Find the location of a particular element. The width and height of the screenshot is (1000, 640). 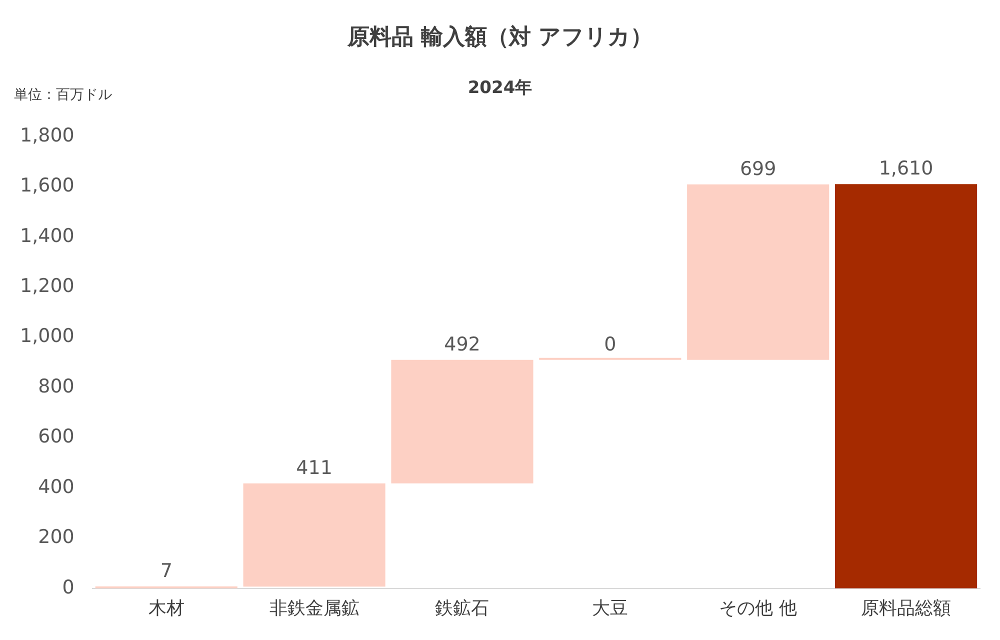

data-label: 1,610 is located at coordinates (906, 169).